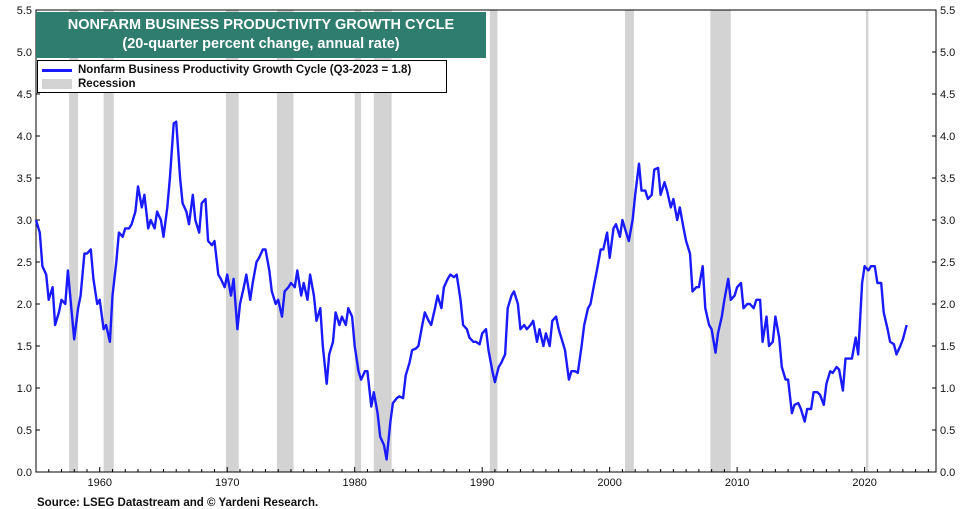  Describe the element at coordinates (947, 11) in the screenshot. I see `y-tick-label-right: 5.5` at that location.